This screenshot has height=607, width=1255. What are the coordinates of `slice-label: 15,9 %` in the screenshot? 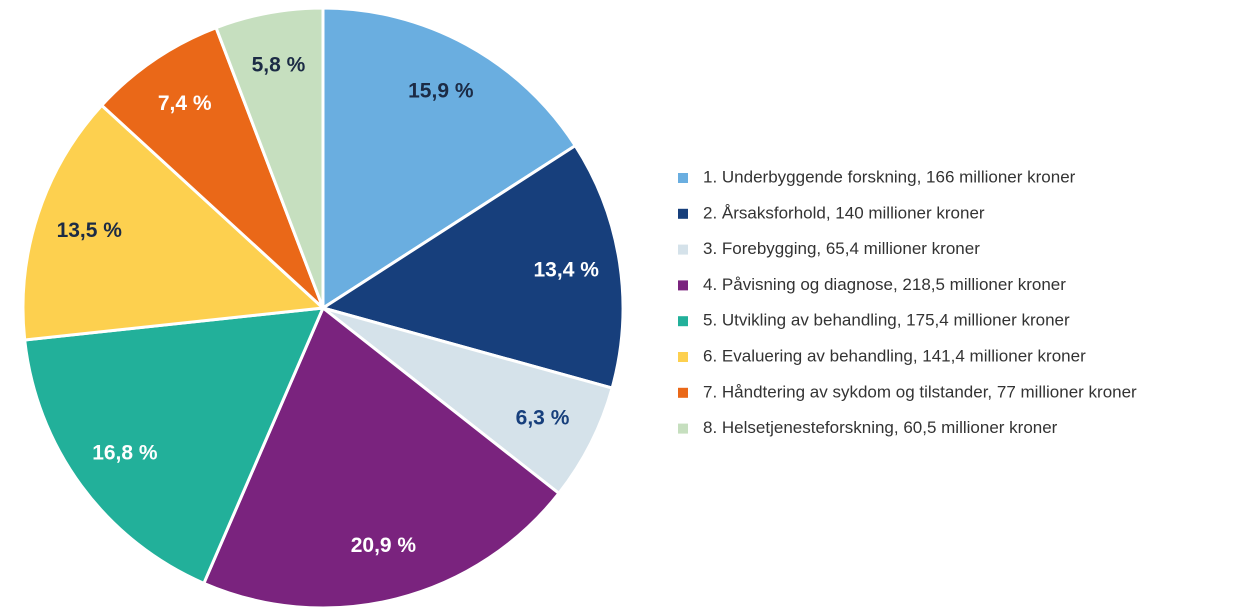 It's located at (441, 91).